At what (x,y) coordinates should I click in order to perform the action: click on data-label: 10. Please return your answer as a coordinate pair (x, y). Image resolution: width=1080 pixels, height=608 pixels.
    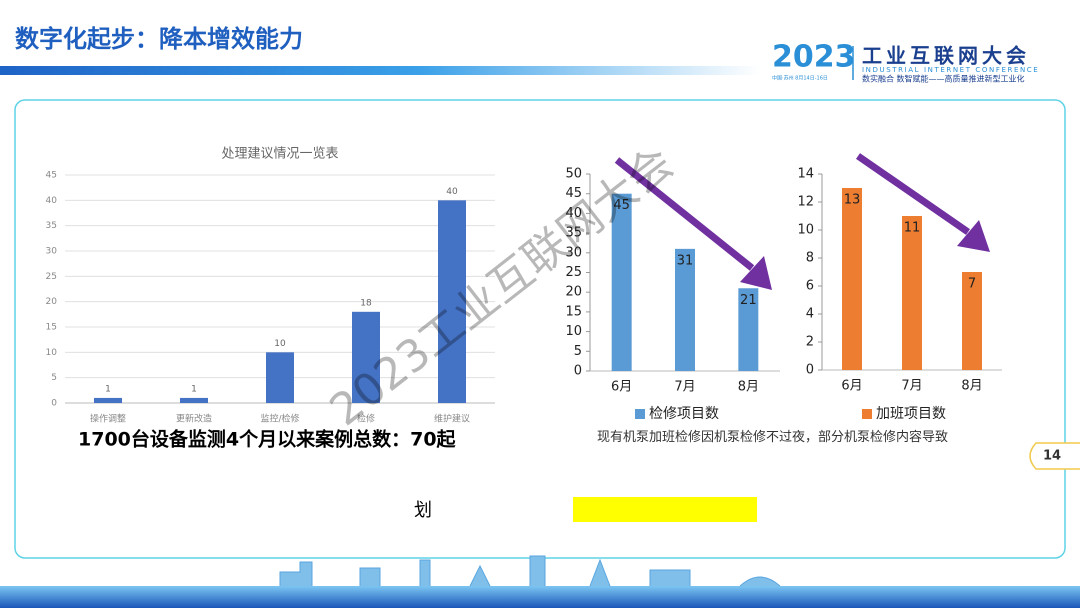
    Looking at the image, I should click on (280, 344).